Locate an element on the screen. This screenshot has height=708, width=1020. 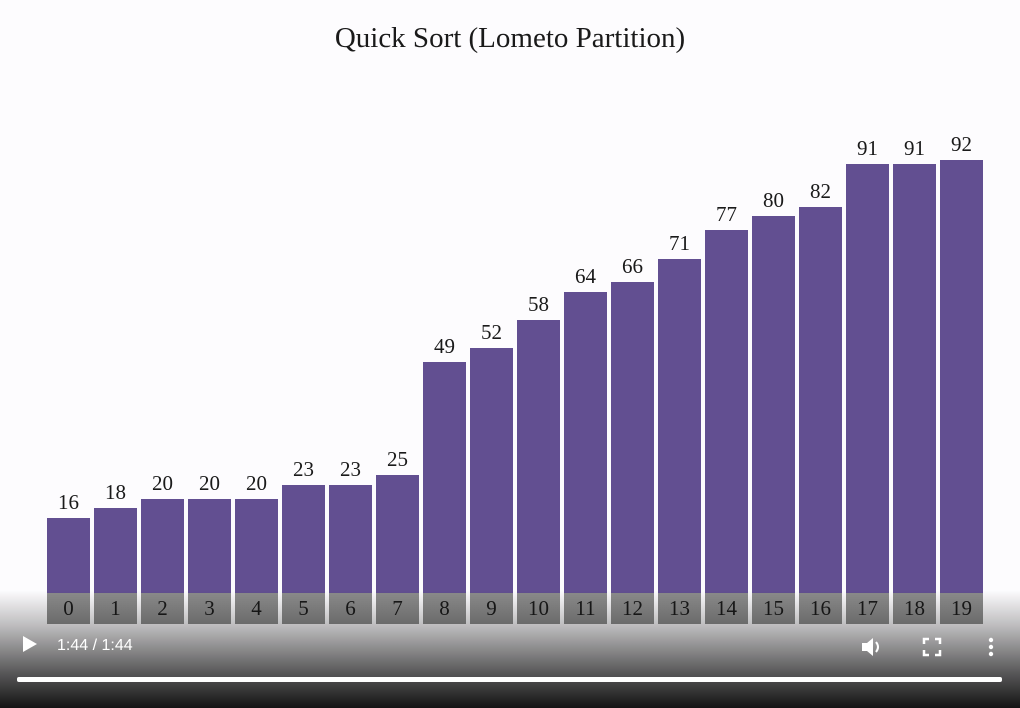
chart-title: Quick Sort (Lometo Partition) is located at coordinates (510, 38).